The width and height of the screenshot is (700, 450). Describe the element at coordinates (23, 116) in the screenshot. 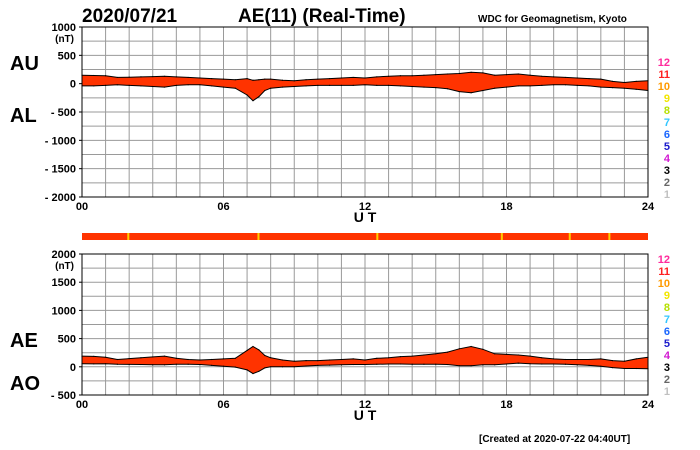

I see `panel-label-al: AL` at that location.